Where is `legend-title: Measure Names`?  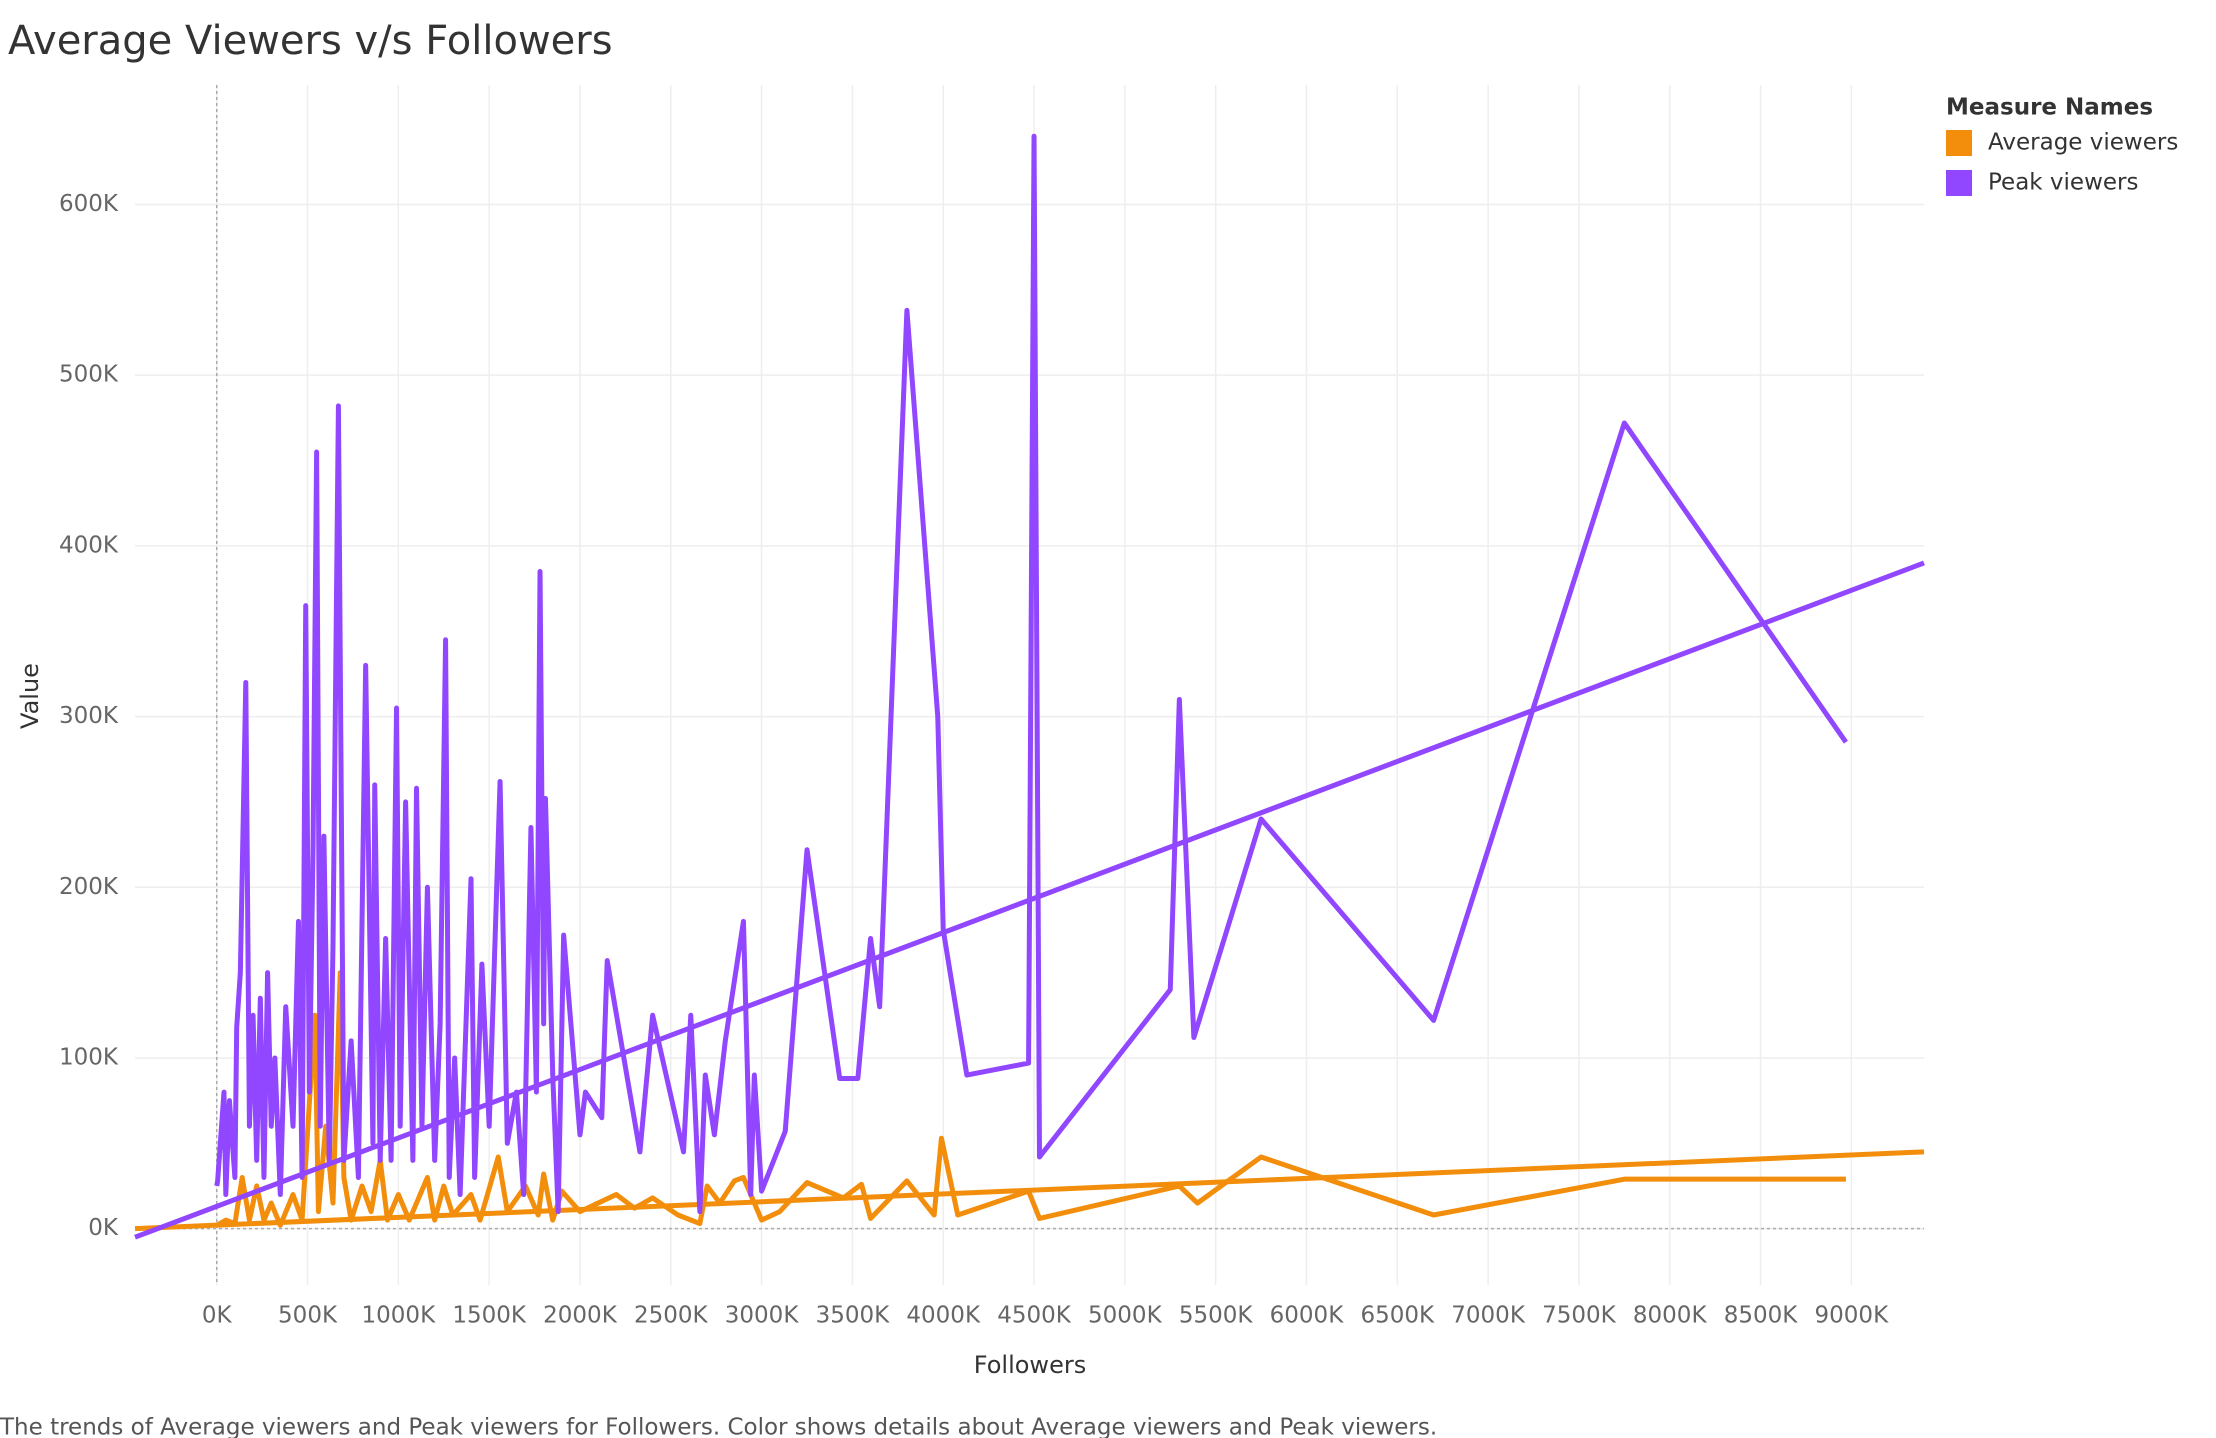 legend-title: Measure Names is located at coordinates (2049, 108).